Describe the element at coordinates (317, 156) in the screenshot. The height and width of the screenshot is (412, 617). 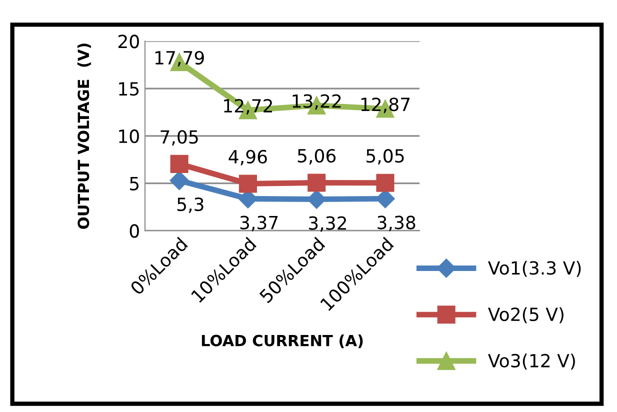
I see `data-label: 5,06` at that location.